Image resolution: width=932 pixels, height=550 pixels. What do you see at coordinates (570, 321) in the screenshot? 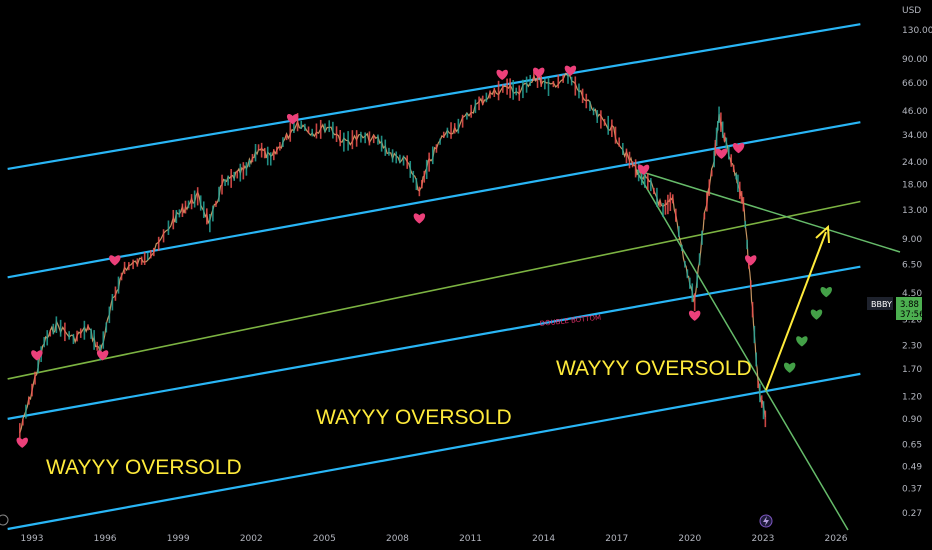
I see `annotation-double-bottom: DOUBLE BOTTOM` at bounding box center [570, 321].